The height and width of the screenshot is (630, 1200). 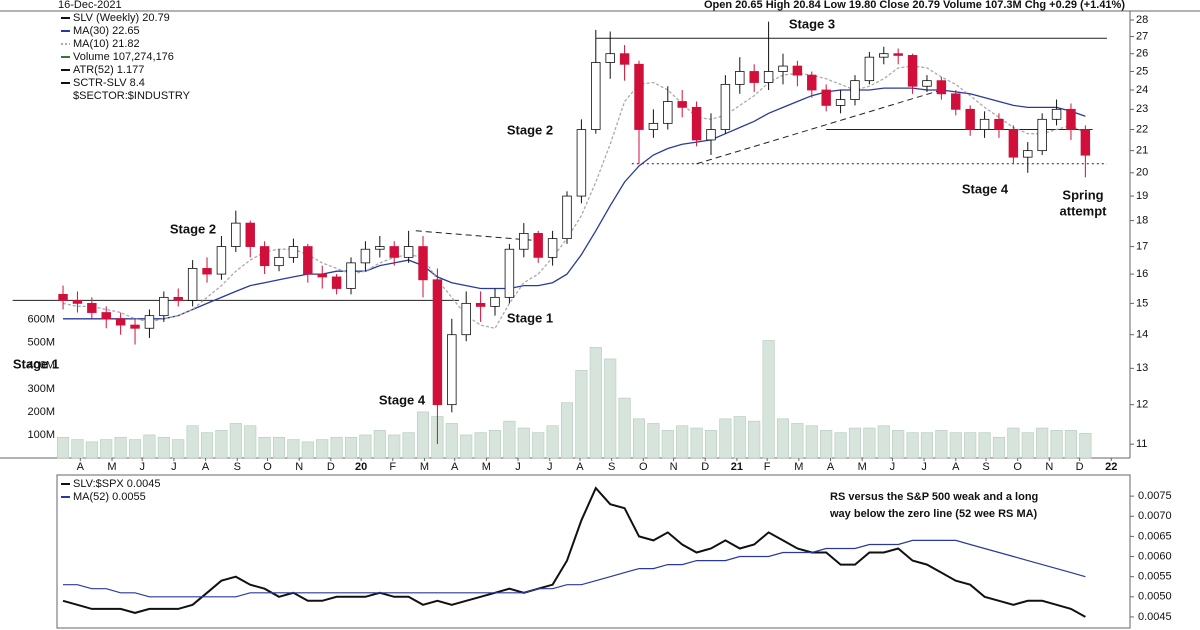 What do you see at coordinates (1142, 151) in the screenshot?
I see `y-tick-label: 21` at bounding box center [1142, 151].